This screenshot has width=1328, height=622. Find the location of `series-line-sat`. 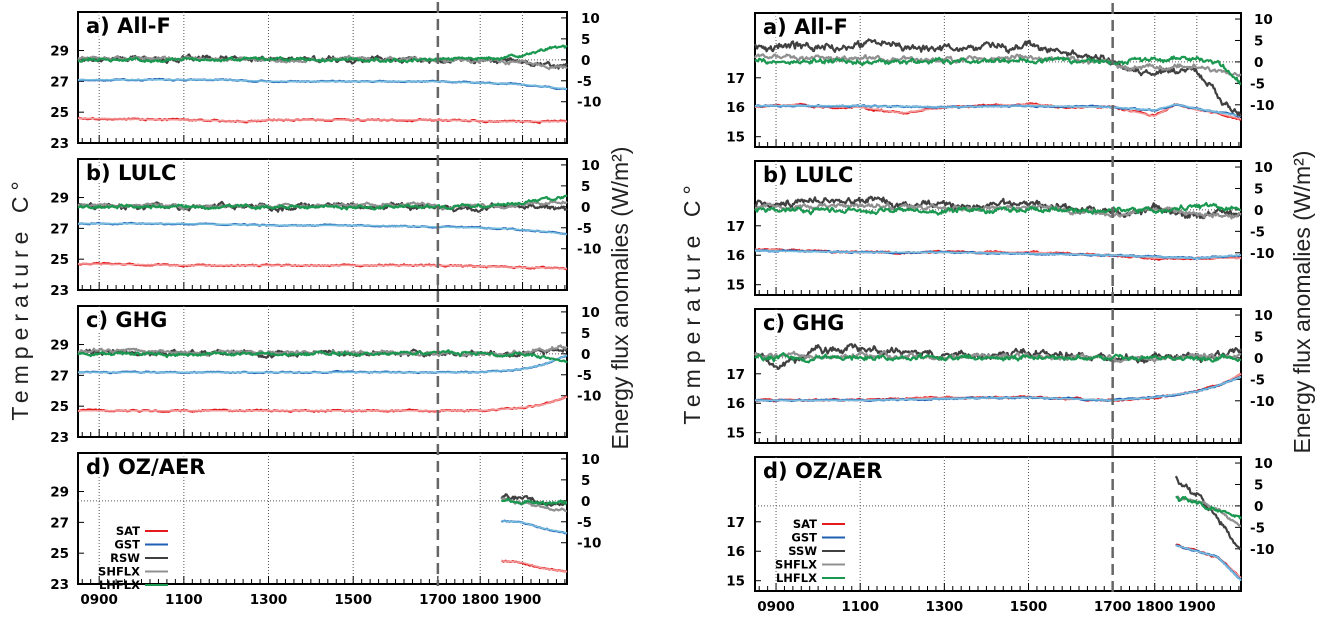

series-line-sat is located at coordinates (1208, 561).